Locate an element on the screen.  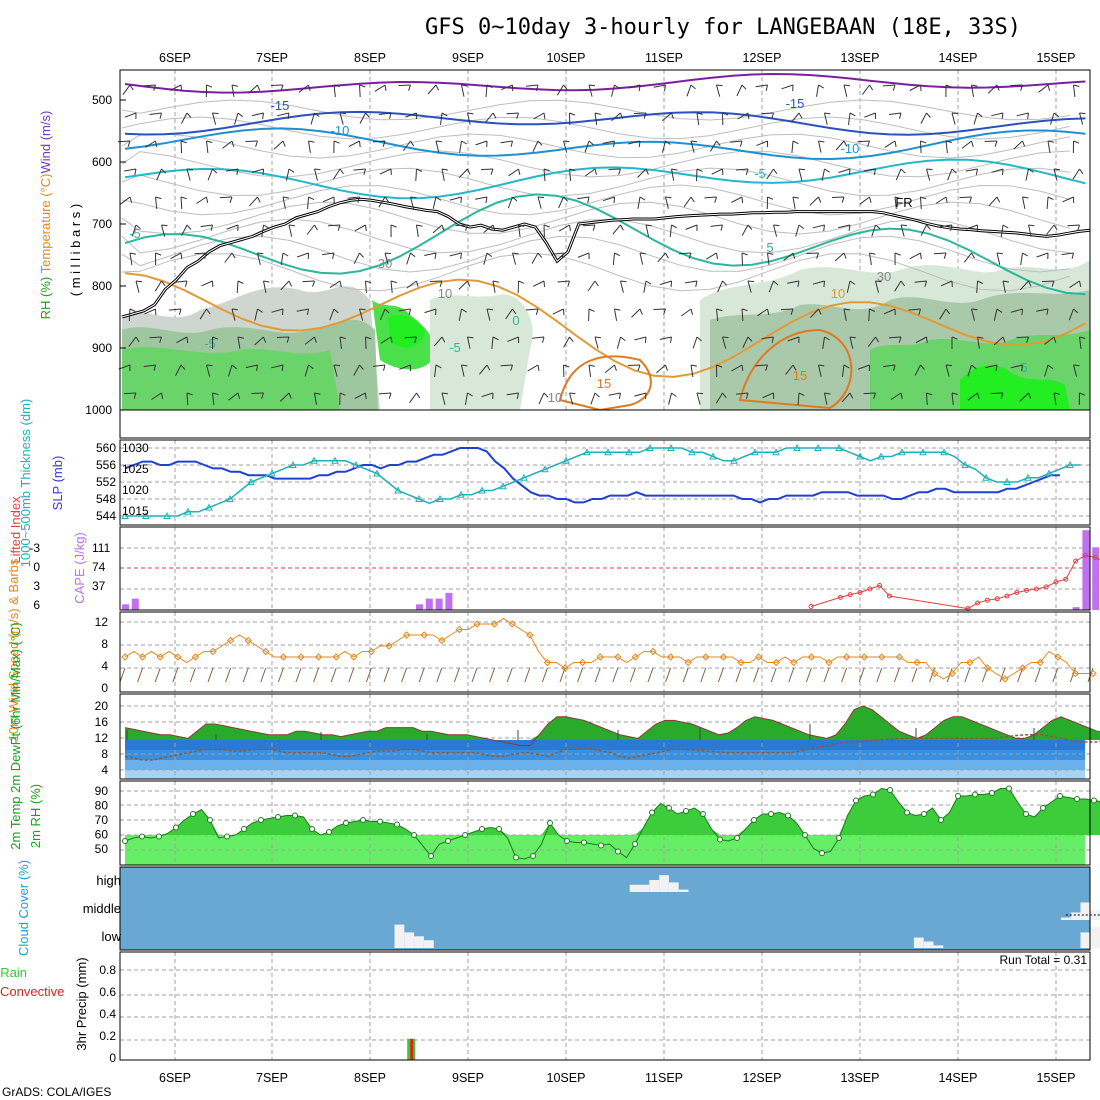
cloud-bar-middle is located at coordinates (1065, 918).